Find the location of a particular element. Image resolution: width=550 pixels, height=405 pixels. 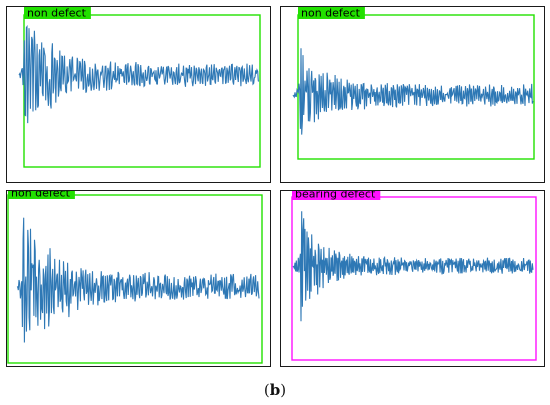

figure-caption: (b) is located at coordinates (275, 390).